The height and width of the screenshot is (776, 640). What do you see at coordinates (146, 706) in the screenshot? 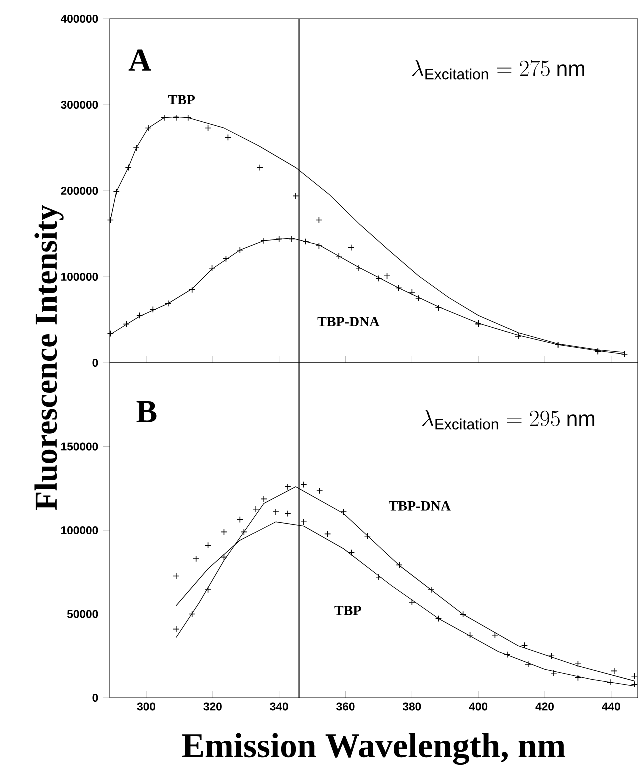
I see `x-tick-label: 300` at bounding box center [146, 706].